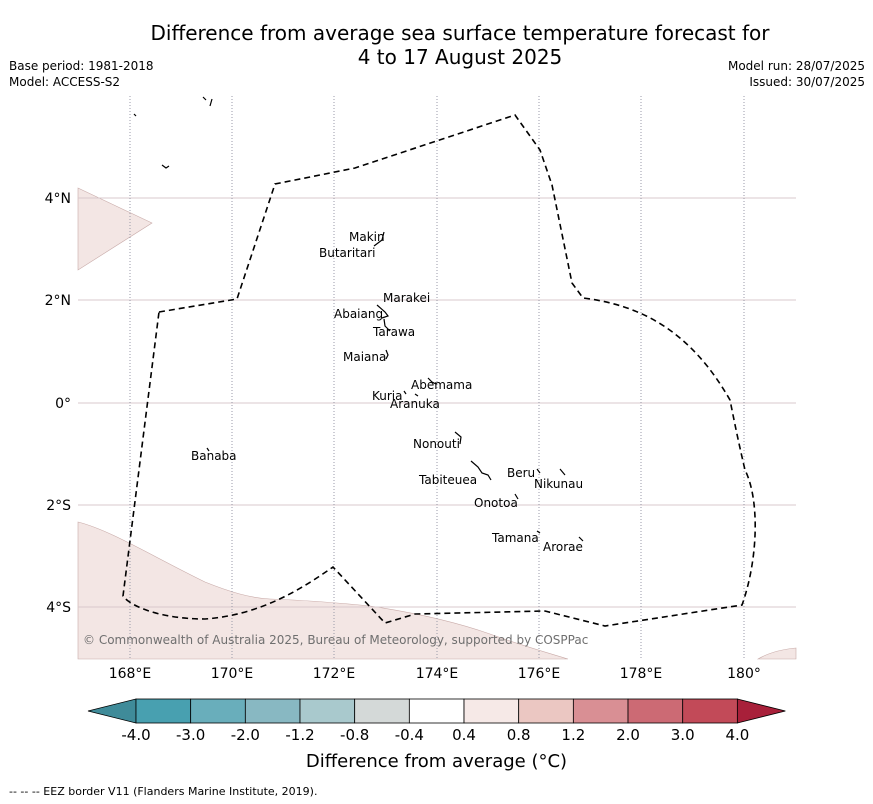 The height and width of the screenshot is (804, 873). What do you see at coordinates (393, 332) in the screenshot?
I see `island-label-tarawa: Tarawa` at bounding box center [393, 332].